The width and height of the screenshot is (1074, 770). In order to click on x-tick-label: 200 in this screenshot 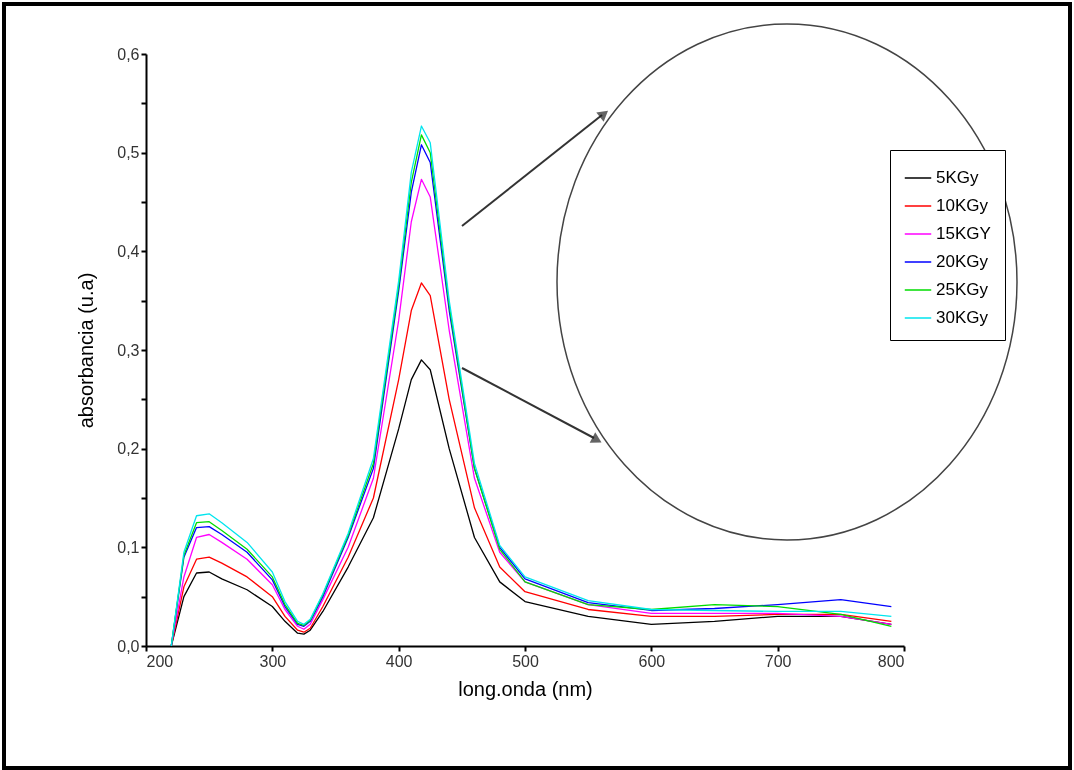, I will do `click(160, 661)`.